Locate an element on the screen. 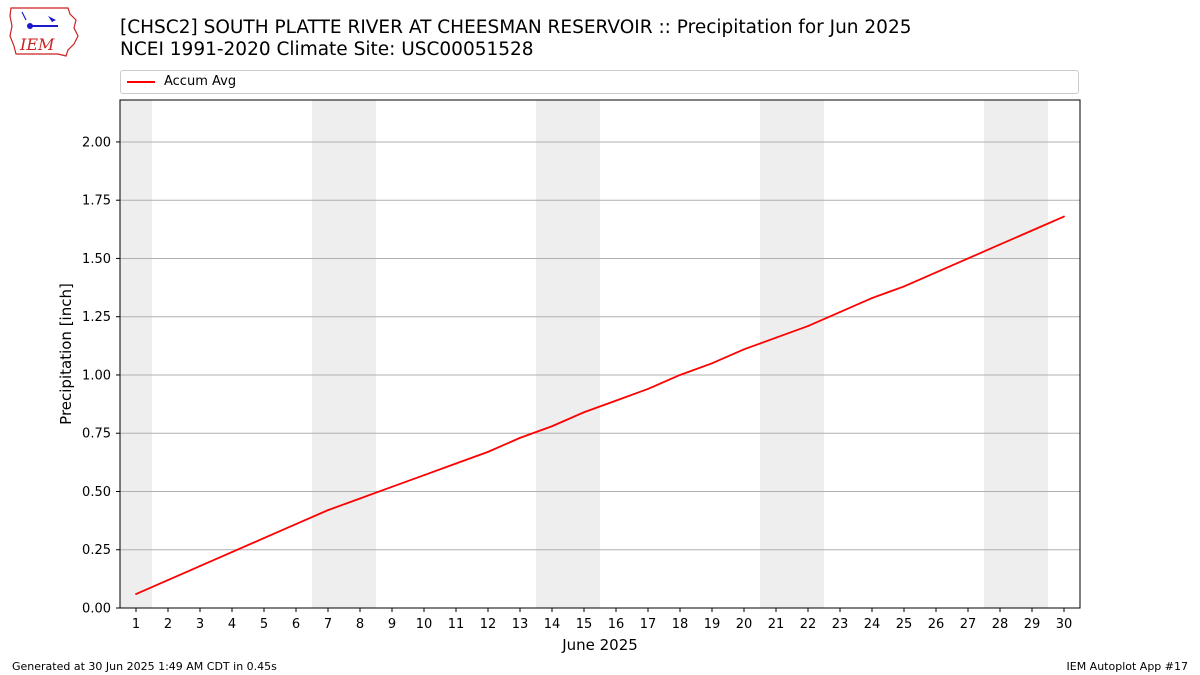 This screenshot has width=1200, height=675. x-tick-label-8: 8 is located at coordinates (360, 624).